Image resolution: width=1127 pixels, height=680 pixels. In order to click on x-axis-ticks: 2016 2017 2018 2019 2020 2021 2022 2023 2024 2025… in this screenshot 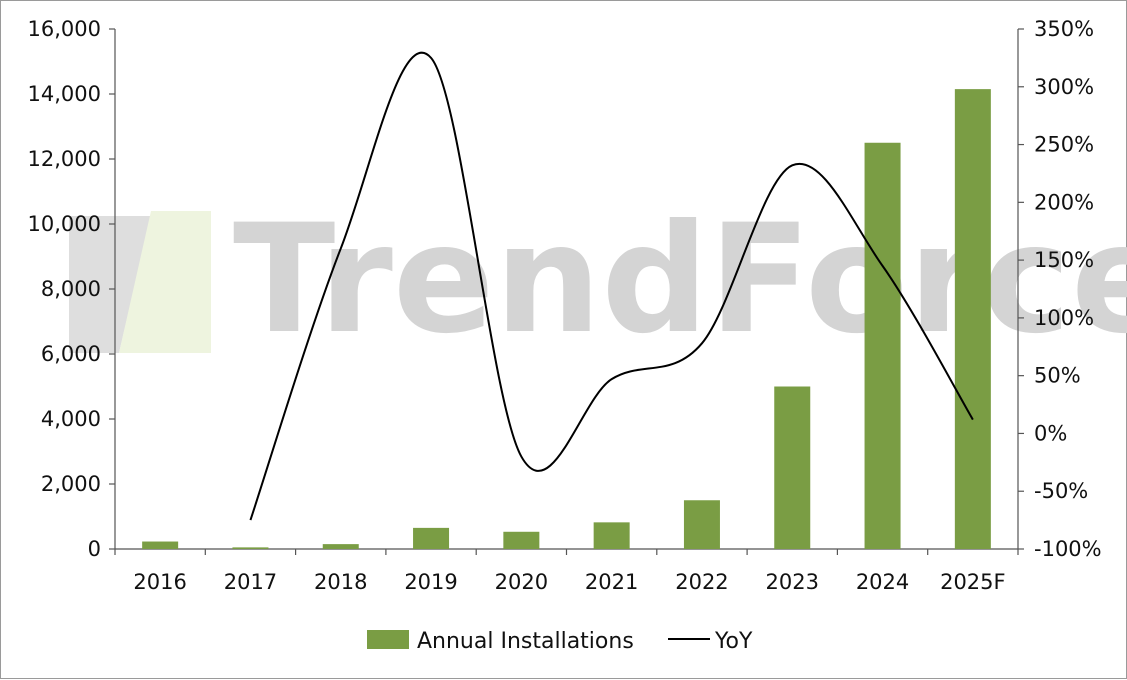, I will do `click(566, 571)`.